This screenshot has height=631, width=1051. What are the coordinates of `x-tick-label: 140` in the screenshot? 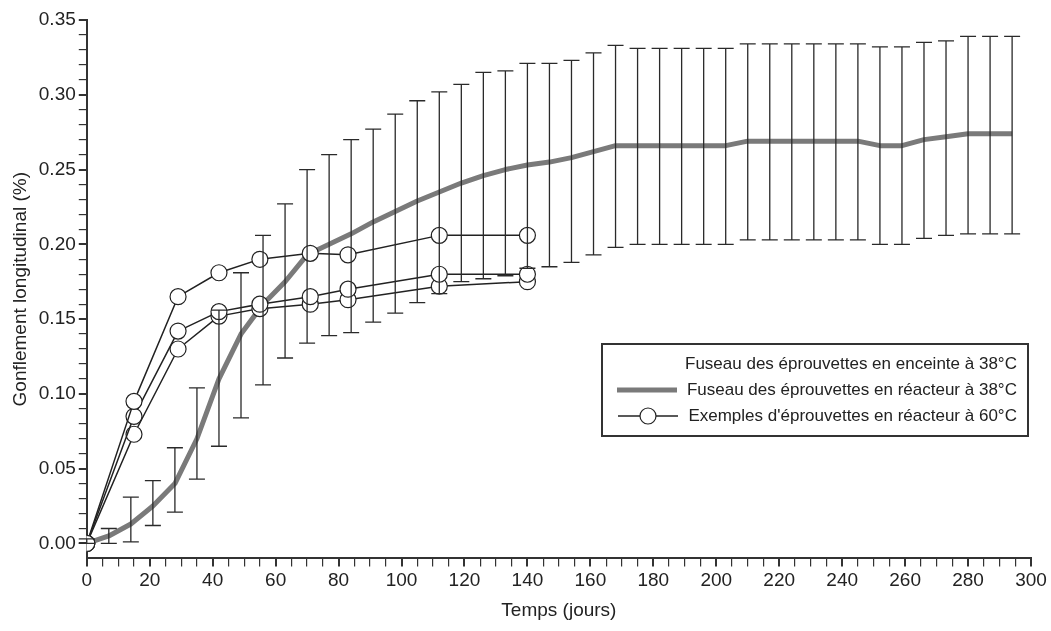 It's located at (527, 580).